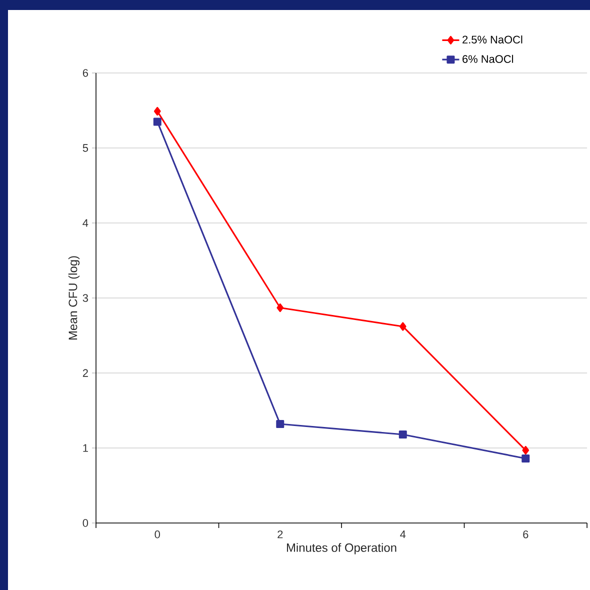 This screenshot has height=590, width=590. I want to click on y-tick-label: 1, so click(85, 448).